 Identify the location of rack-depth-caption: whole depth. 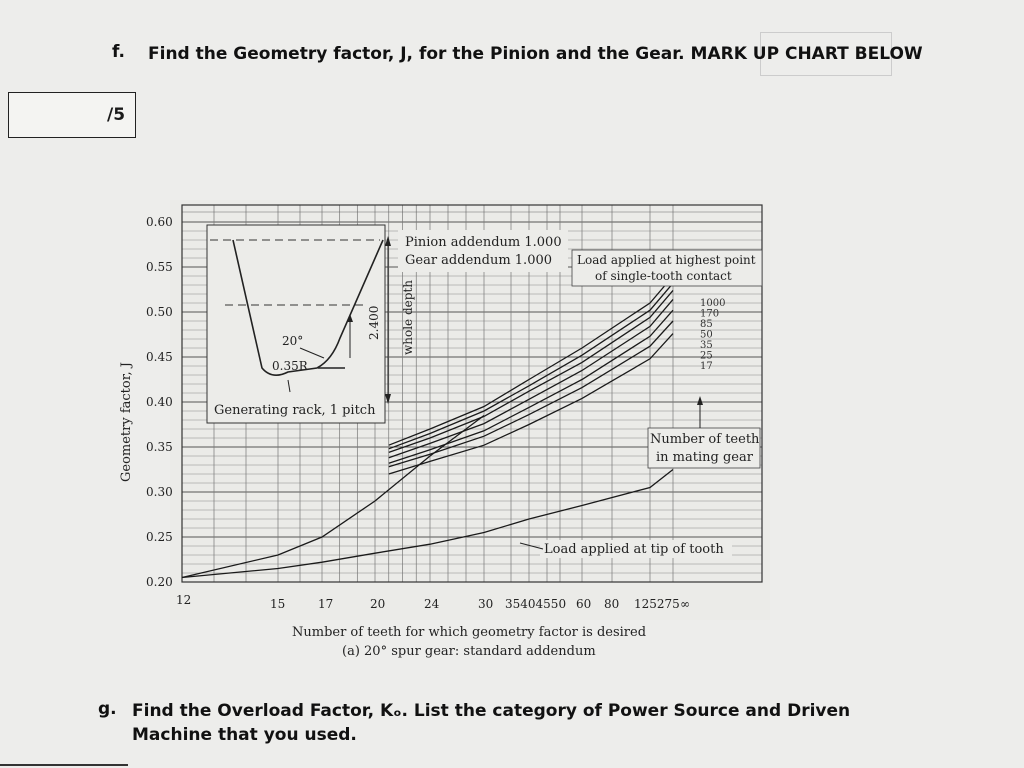
(408, 317).